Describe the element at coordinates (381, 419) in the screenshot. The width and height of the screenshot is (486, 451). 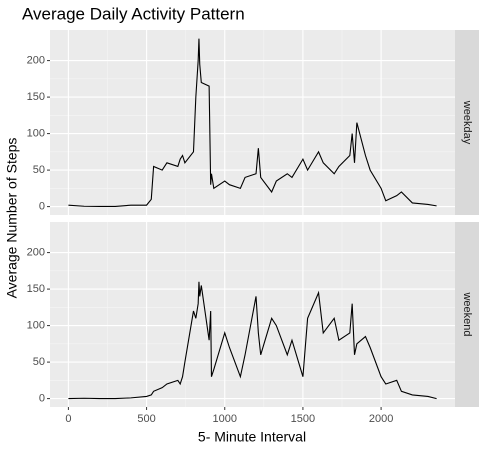
I see `x-tick-label: 2000` at that location.